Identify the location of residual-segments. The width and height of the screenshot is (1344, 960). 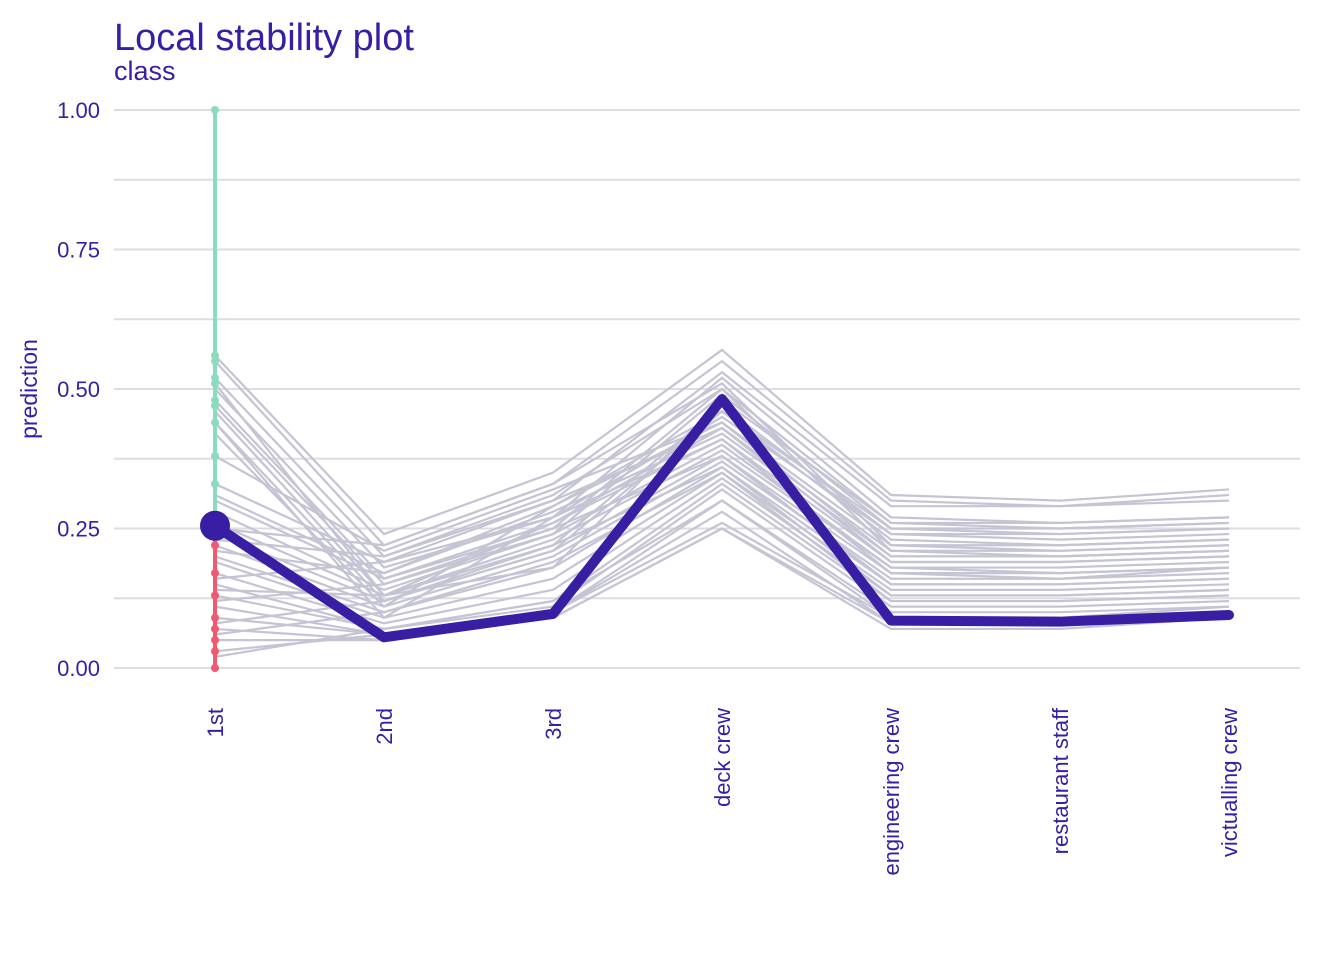
(215, 389).